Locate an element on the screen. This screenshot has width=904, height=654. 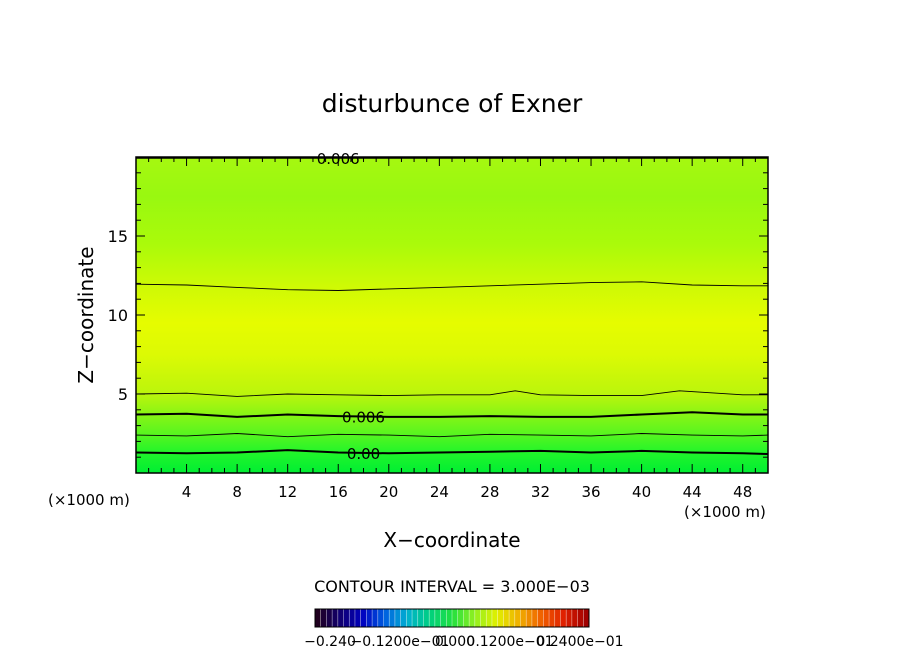
z-unit-label: (×1000 m) is located at coordinates (89, 500).